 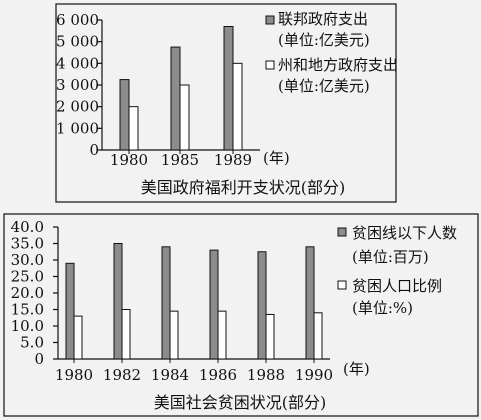 I want to click on chart-2-x-unit: (年), so click(x=356, y=369).